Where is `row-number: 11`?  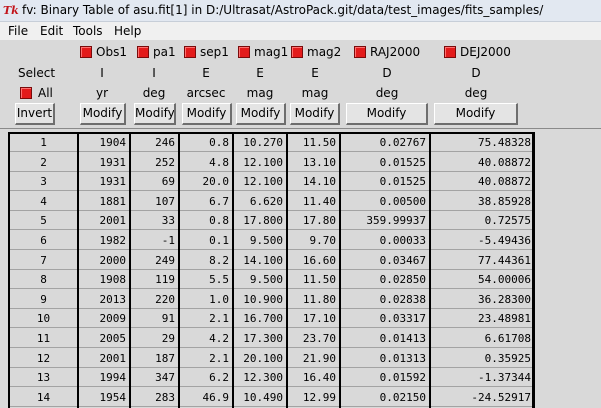 row-number: 11 is located at coordinates (43, 338).